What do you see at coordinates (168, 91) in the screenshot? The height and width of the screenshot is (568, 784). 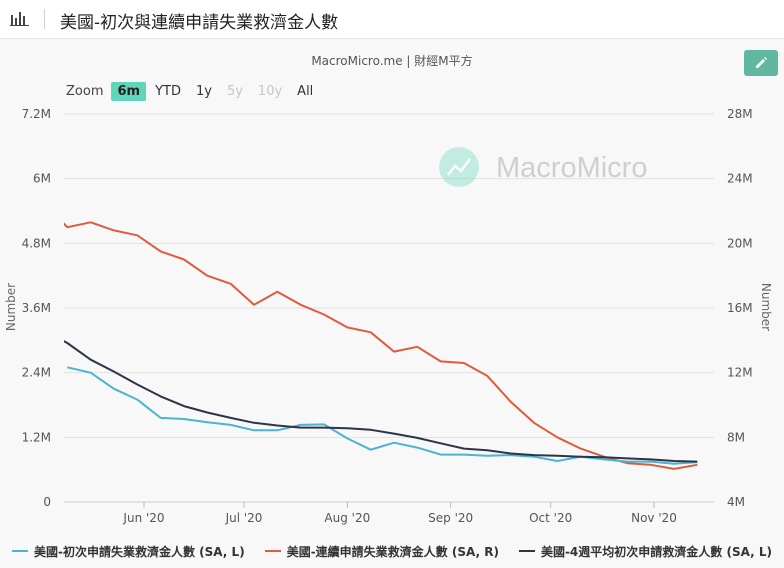 I see `zoom-ytd-button: YTD` at bounding box center [168, 91].